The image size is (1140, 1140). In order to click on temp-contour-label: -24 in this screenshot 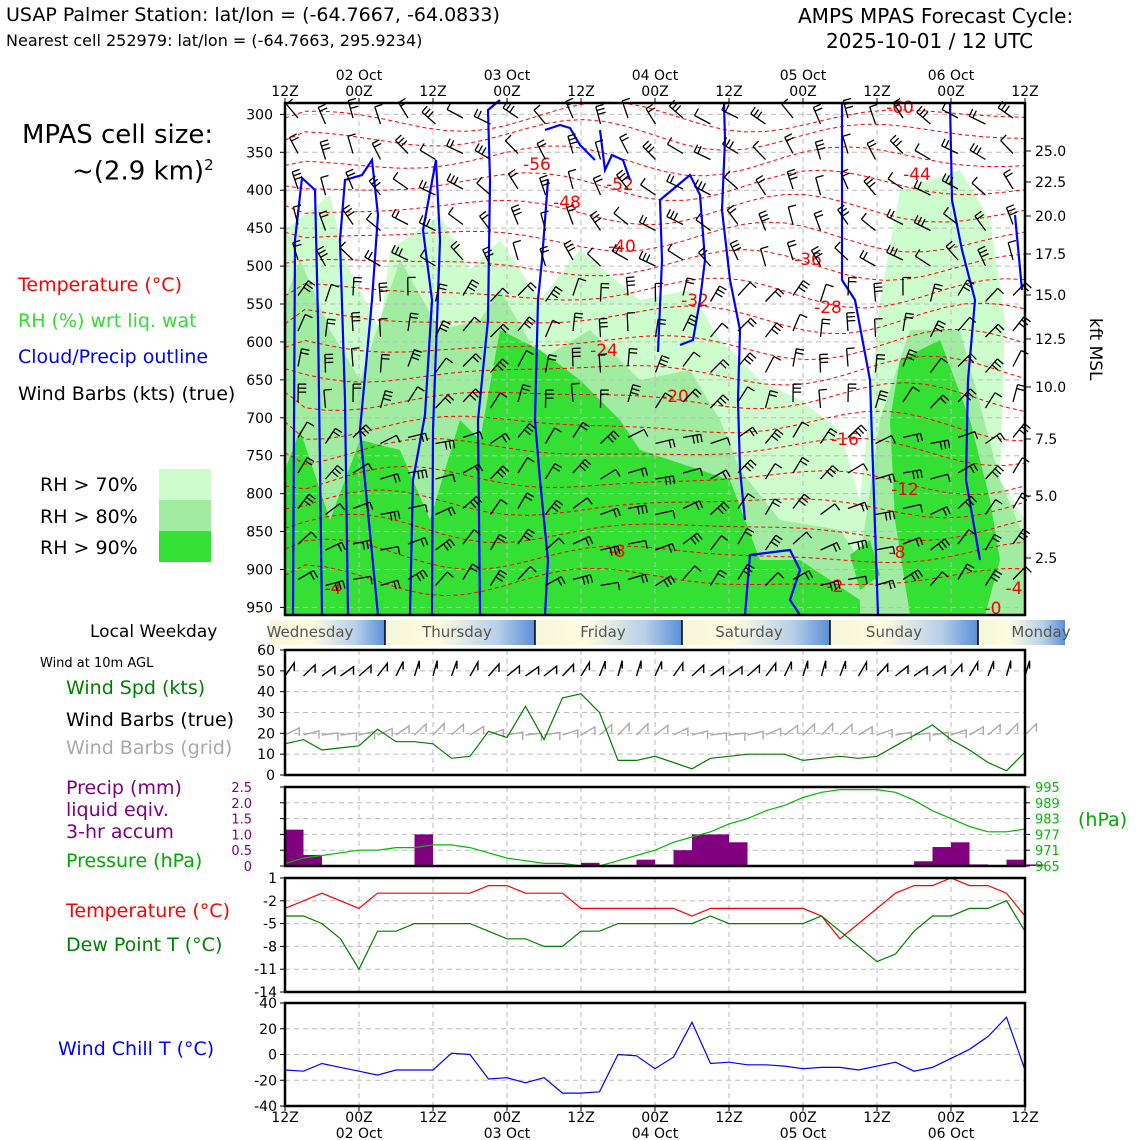, I will do `click(604, 351)`.